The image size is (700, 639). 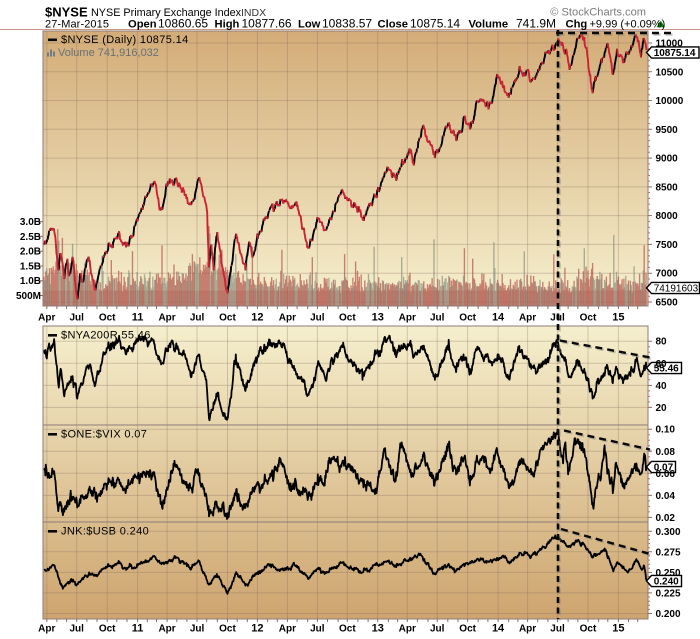 What do you see at coordinates (125, 40) in the screenshot?
I see `svg-text: $NYSE (Daily) 10875.14` at bounding box center [125, 40].